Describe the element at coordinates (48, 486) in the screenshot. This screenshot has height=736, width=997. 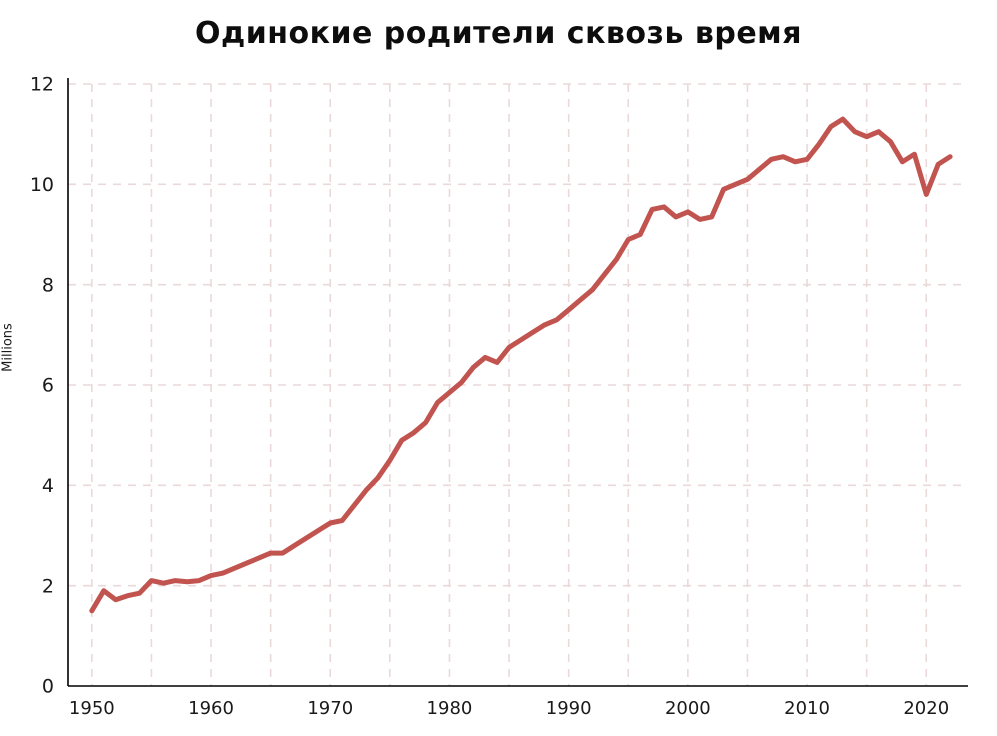
I see `y-tick-label: 4` at that location.